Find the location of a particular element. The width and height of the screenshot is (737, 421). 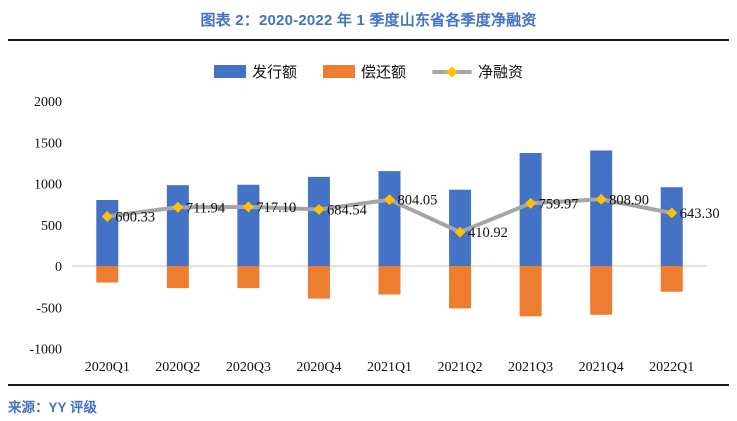

y-tick-label: 1500 is located at coordinates (48, 143).